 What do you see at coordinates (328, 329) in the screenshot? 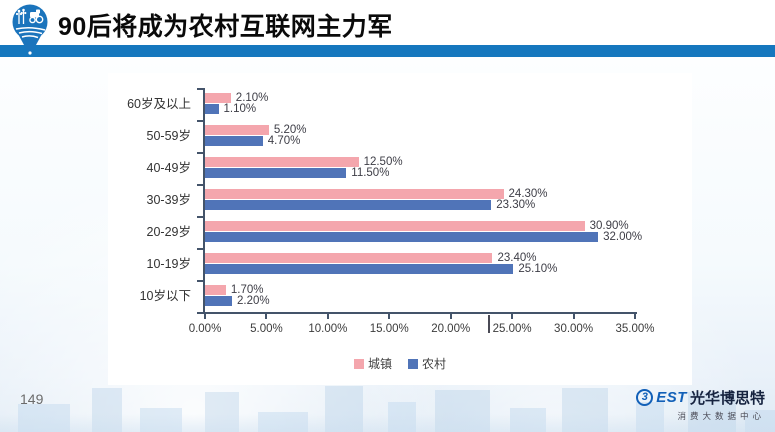
I see `x-tick-label: 10.00%` at bounding box center [328, 329].